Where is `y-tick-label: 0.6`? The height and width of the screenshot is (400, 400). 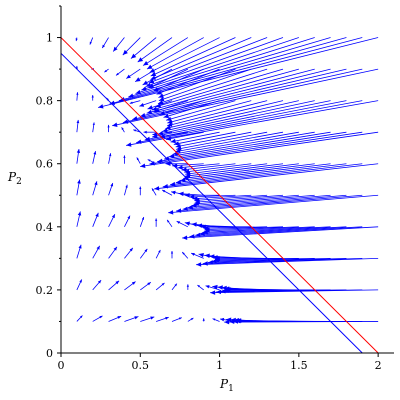
y-tick-label: 0.6 is located at coordinates (45, 164).